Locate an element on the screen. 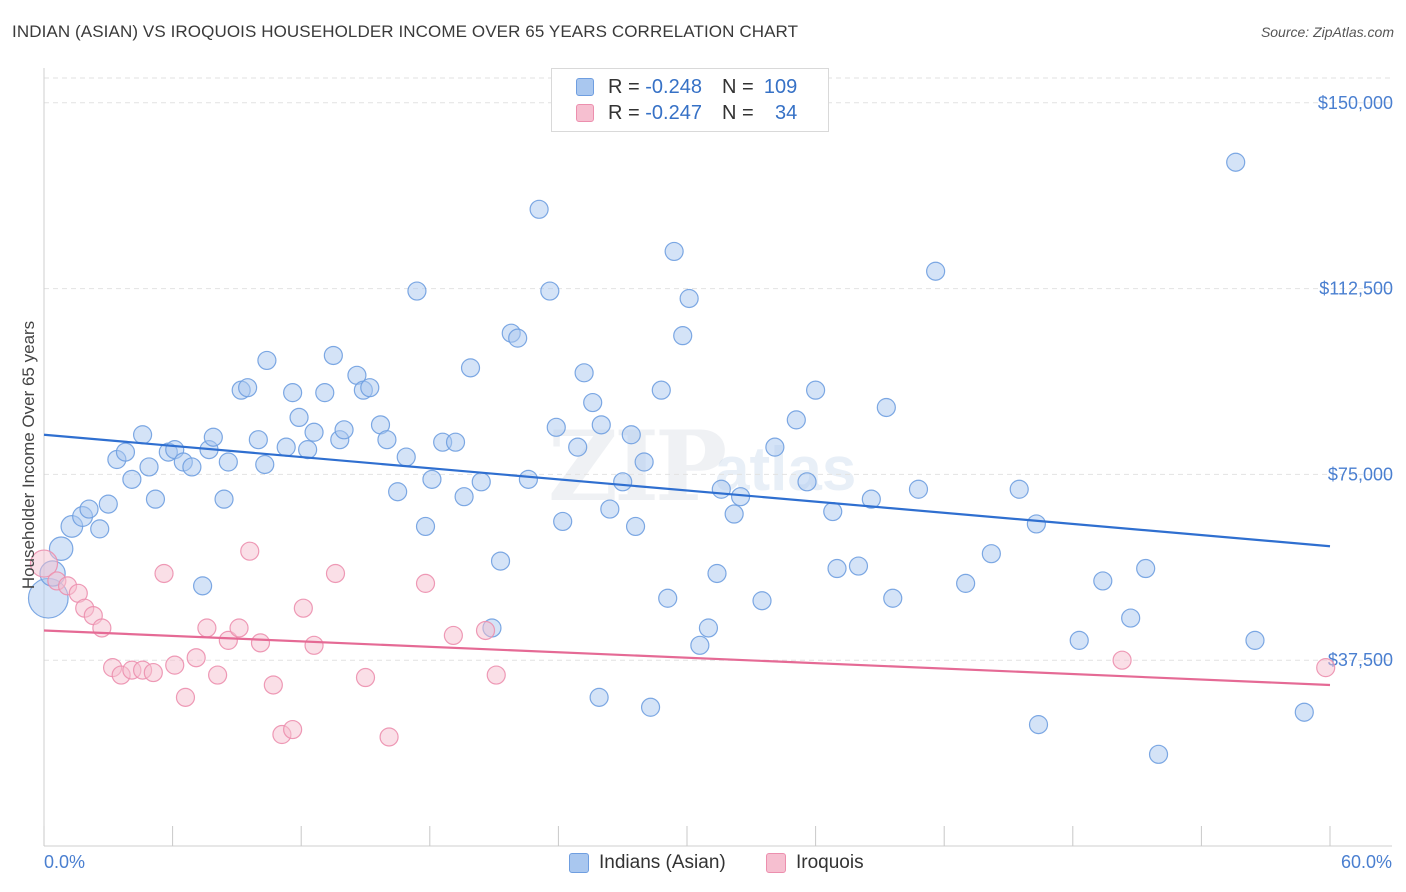 This screenshot has width=1406, height=892. y-tick-label: $37,500 is located at coordinates (1360, 660).